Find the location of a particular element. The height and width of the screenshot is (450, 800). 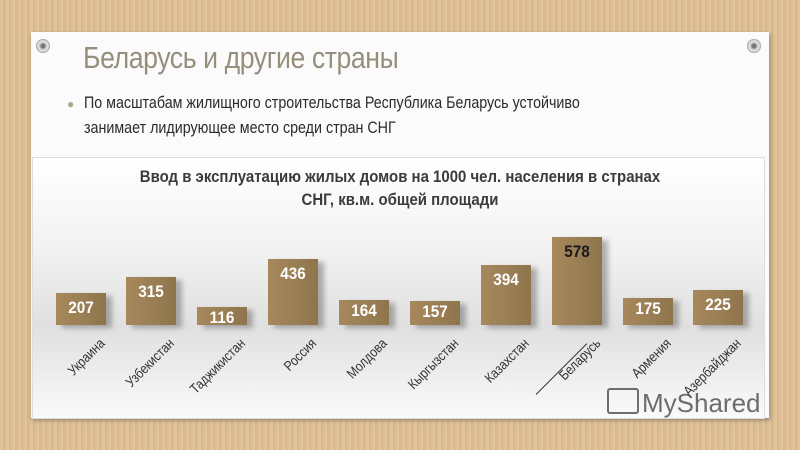

bar-value-label: 164 is located at coordinates (364, 310).